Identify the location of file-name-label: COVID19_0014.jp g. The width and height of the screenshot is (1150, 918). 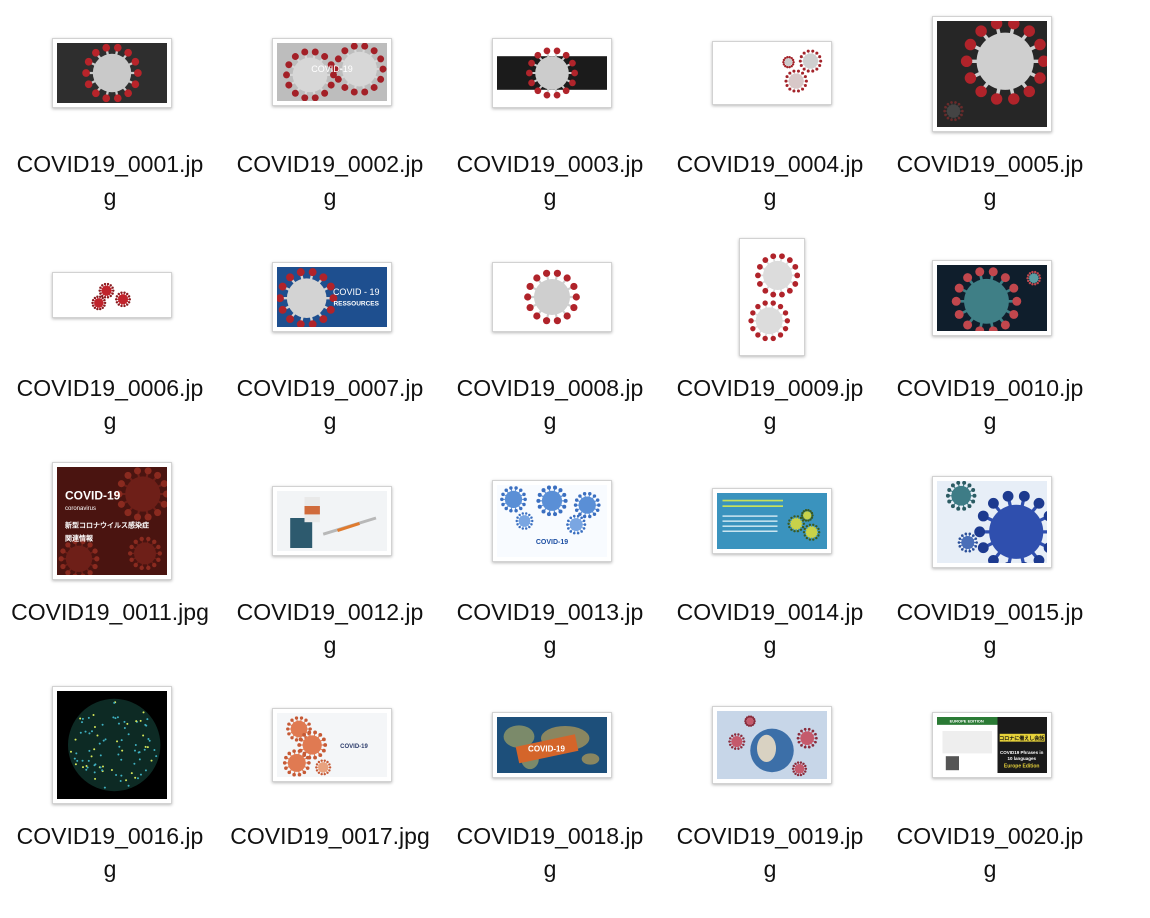
(770, 629).